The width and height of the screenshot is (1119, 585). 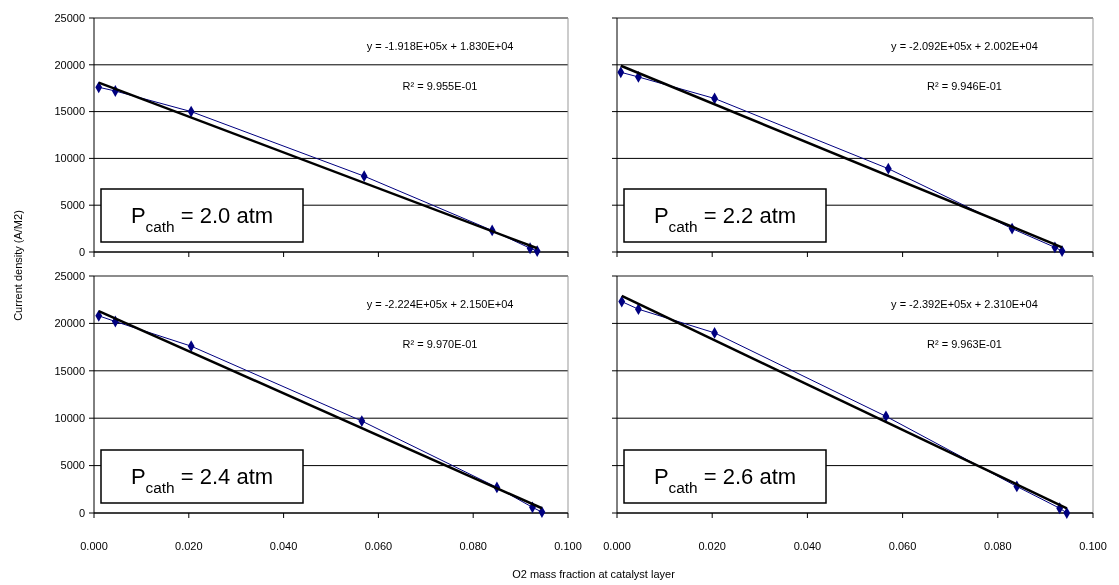 What do you see at coordinates (440, 344) in the screenshot?
I see `annotation: R² = 9.970E-01` at bounding box center [440, 344].